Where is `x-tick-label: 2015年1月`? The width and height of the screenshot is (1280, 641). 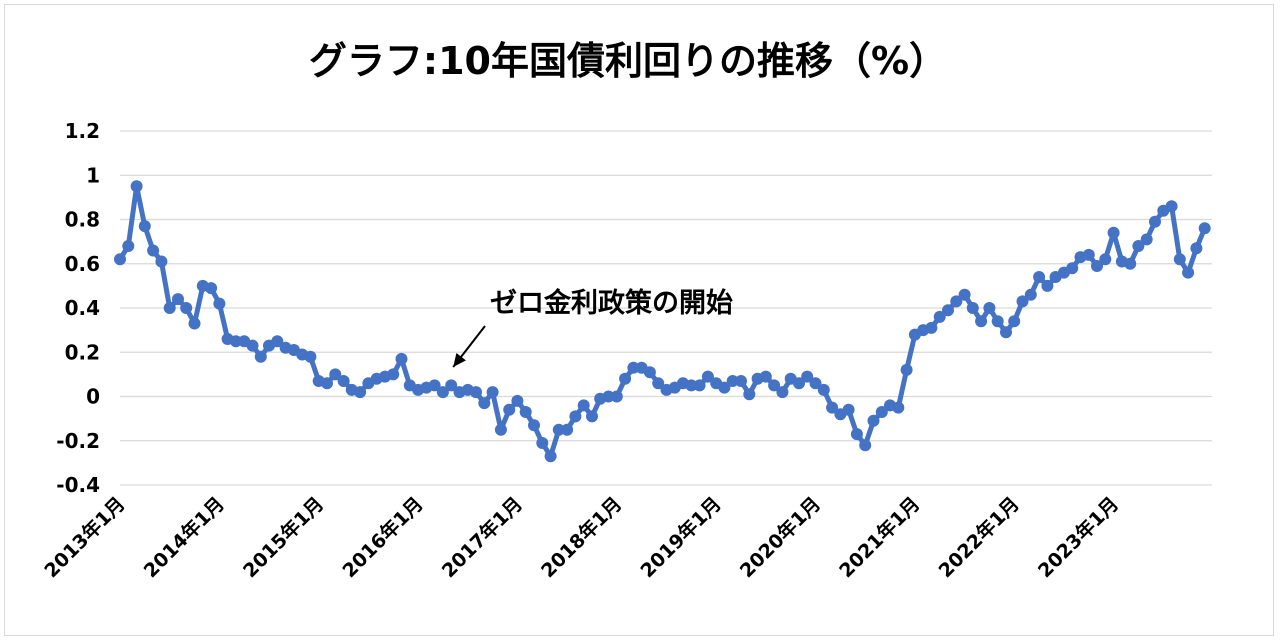 x-tick-label: 2015年1月 is located at coordinates (283, 537).